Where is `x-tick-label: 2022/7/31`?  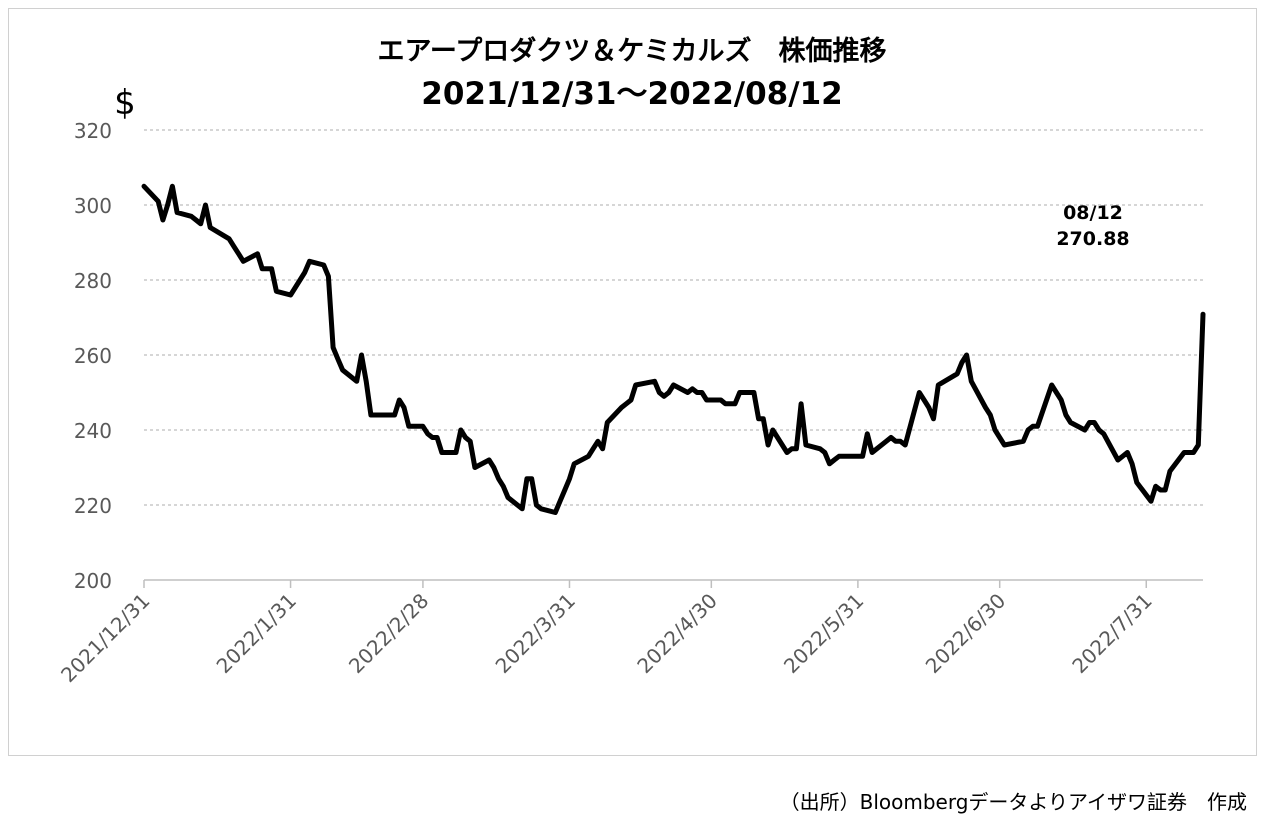
x-tick-label: 2022/7/31 is located at coordinates (1111, 633).